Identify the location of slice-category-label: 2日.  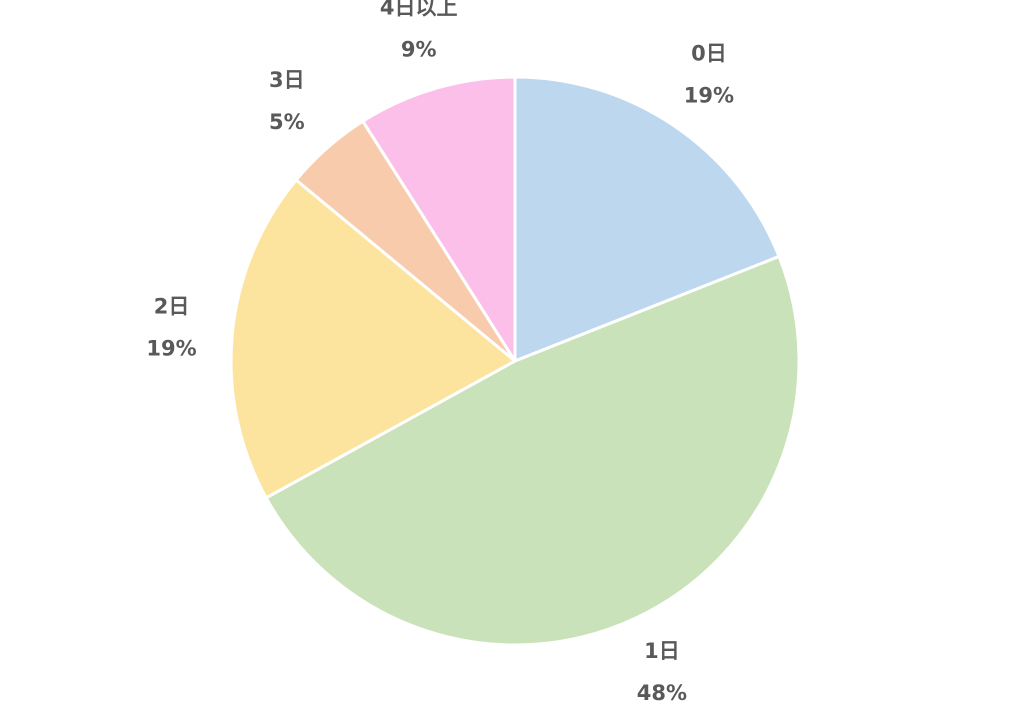
(172, 307).